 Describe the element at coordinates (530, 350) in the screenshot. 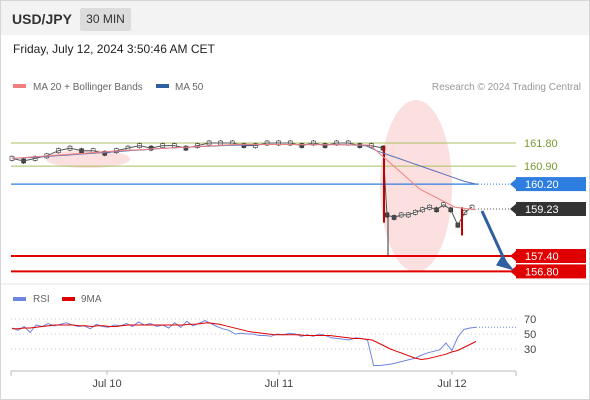

I see `rsi-tick-label: 30` at that location.